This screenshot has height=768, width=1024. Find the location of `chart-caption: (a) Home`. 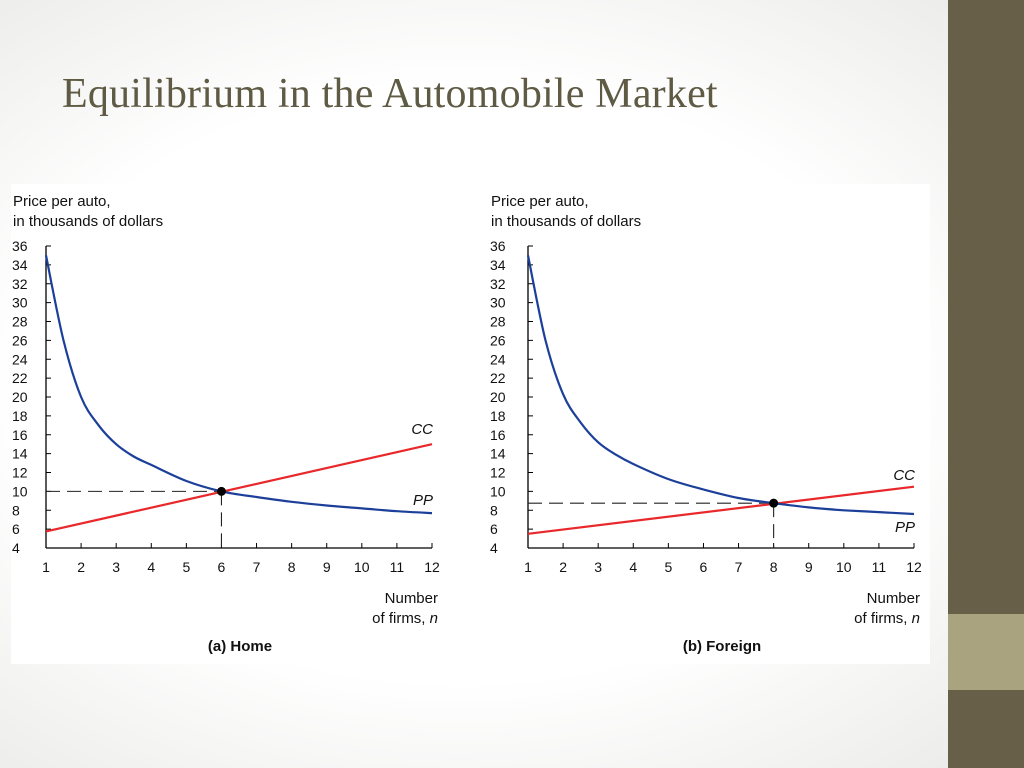

chart-caption: (a) Home is located at coordinates (240, 646).